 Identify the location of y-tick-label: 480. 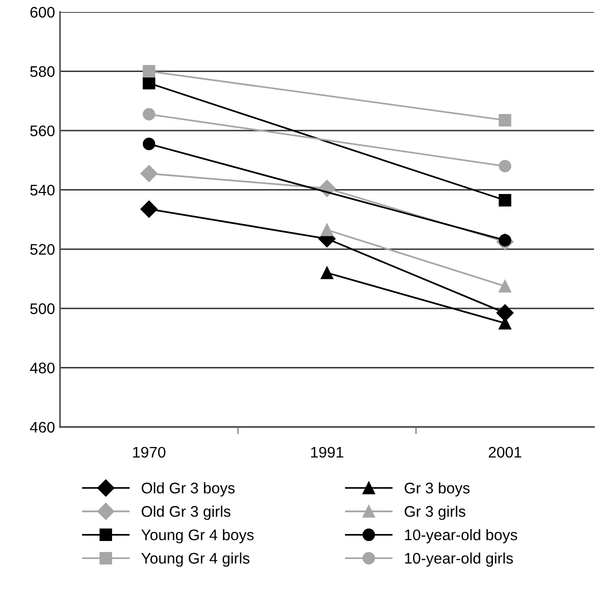
(42, 368).